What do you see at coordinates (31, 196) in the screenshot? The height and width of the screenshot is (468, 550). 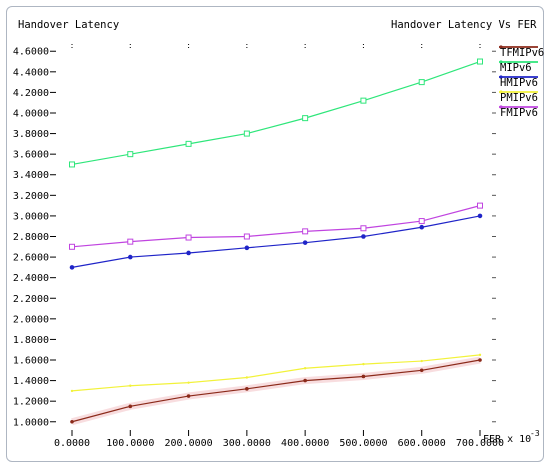 I see `y-tick-label: 3.2000` at bounding box center [31, 196].